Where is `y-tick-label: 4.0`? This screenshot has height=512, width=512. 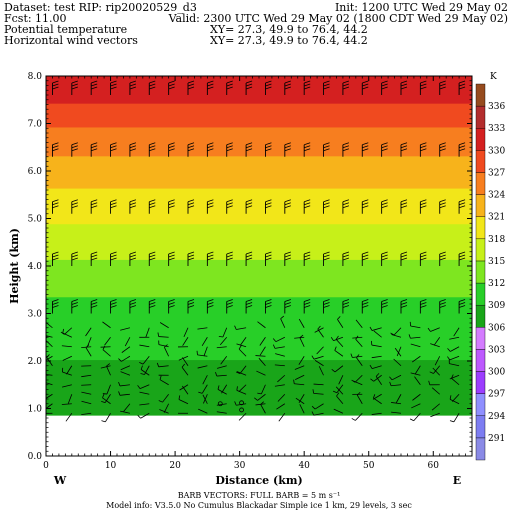 y-tick-label: 4.0 is located at coordinates (35, 267).